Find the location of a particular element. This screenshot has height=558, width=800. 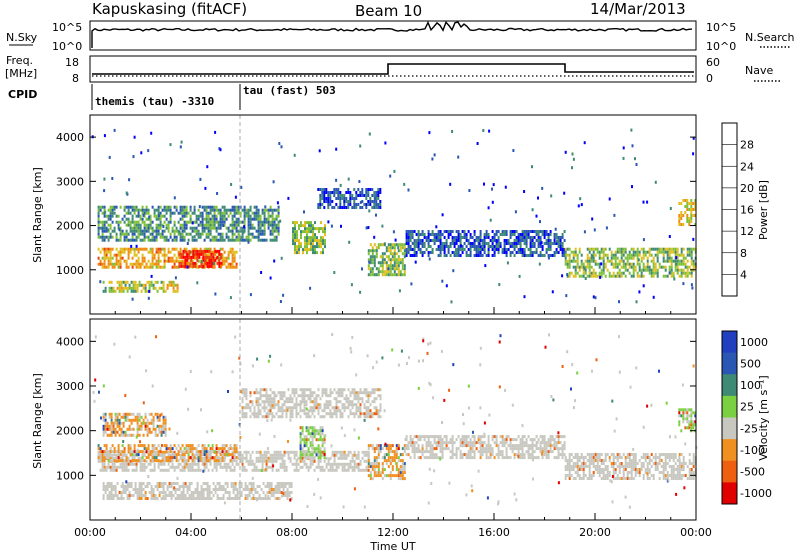

colorbar-tick-label: 20 is located at coordinates (747, 188).